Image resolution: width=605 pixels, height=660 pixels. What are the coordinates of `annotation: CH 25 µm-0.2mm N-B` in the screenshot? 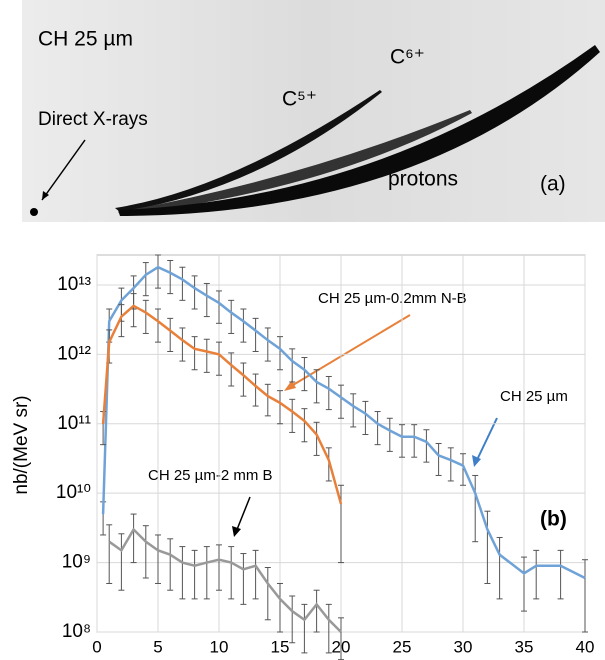 It's located at (392, 298).